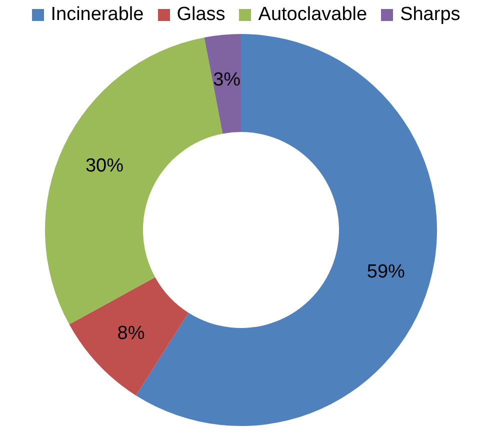  I want to click on data-label: 59%, so click(386, 272).